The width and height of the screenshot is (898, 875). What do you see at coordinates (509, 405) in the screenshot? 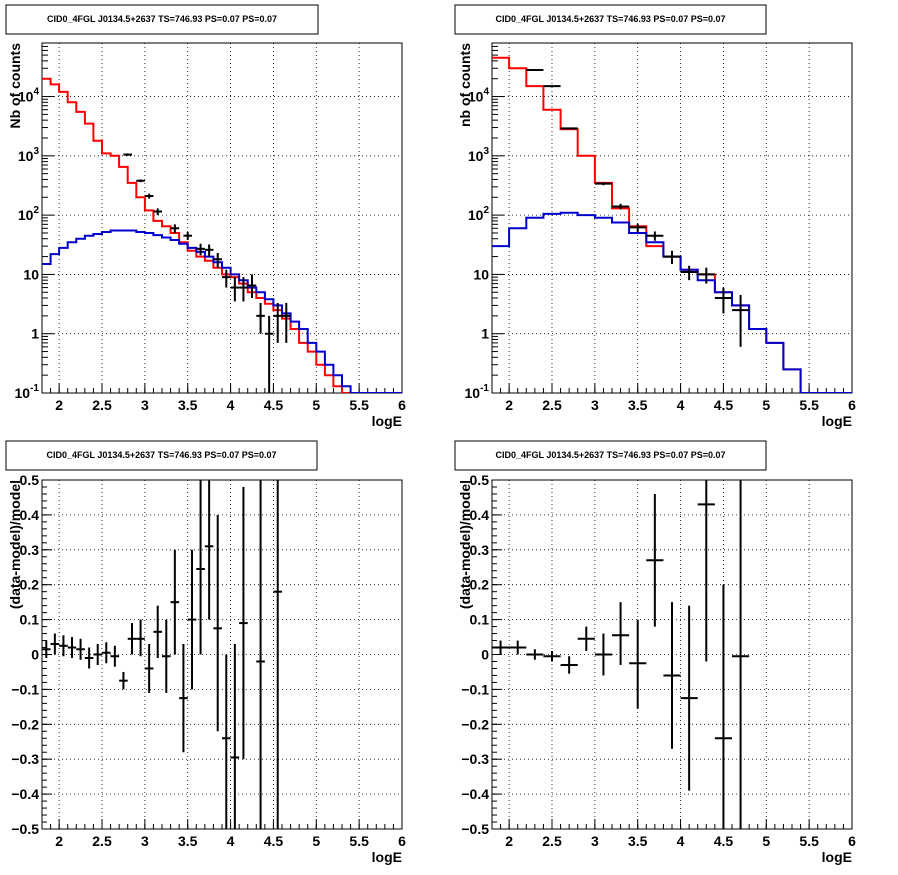
I see `x-tick-label: 2` at bounding box center [509, 405].